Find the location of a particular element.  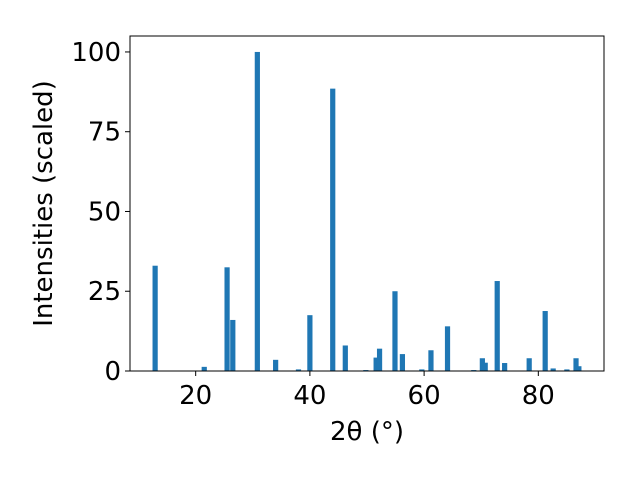

bar-72.8 is located at coordinates (497, 326).